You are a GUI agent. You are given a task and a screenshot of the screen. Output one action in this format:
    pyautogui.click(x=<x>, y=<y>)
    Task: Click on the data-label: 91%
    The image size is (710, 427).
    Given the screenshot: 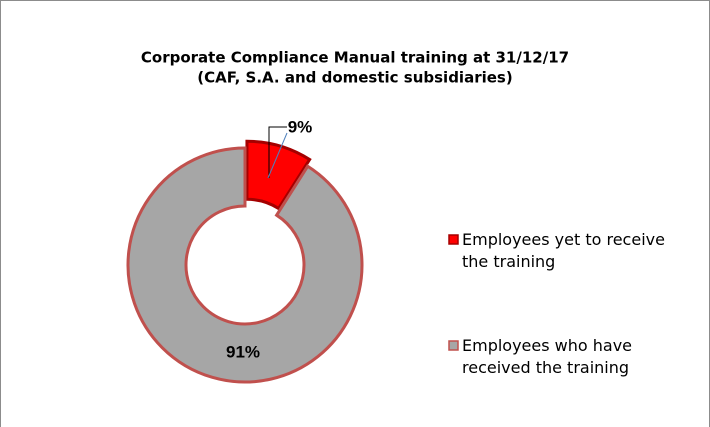 What is the action you would take?
    pyautogui.click(x=243, y=351)
    